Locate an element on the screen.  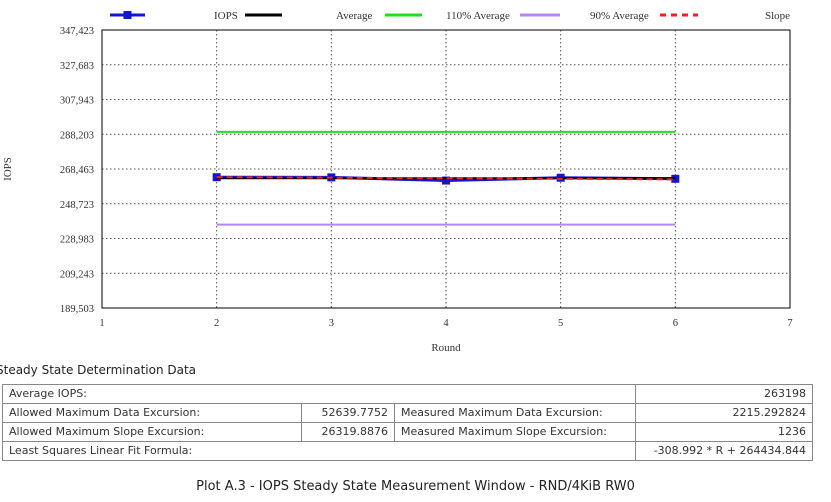
x-tick-label: 5 is located at coordinates (560, 323).